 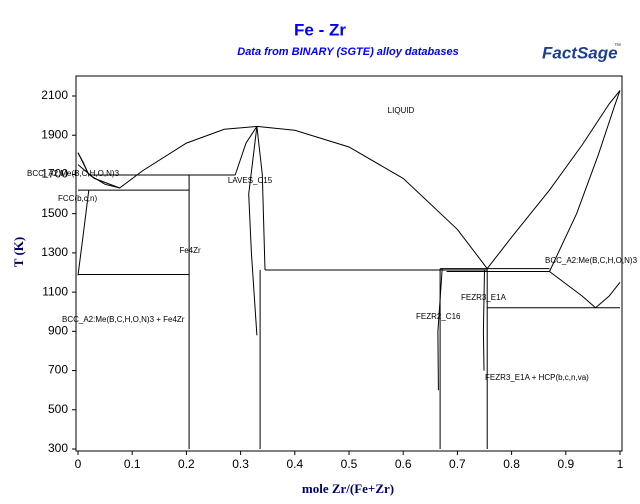 What do you see at coordinates (294, 464) in the screenshot?
I see `x-tick-label: 0.4` at bounding box center [294, 464].